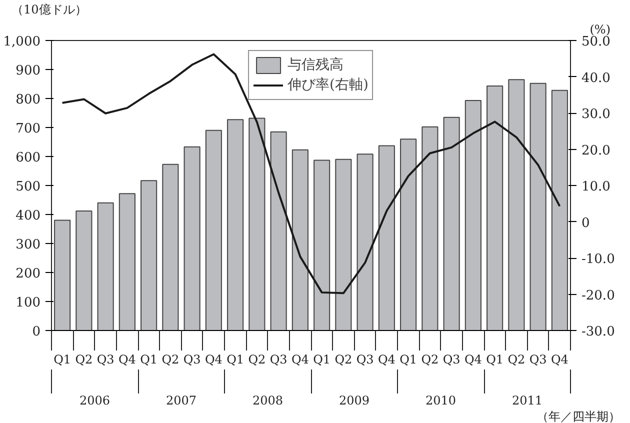 The height and width of the screenshot is (423, 630). Describe the element at coordinates (316, 65) in the screenshot. I see `legend-label: 与信残高` at that location.